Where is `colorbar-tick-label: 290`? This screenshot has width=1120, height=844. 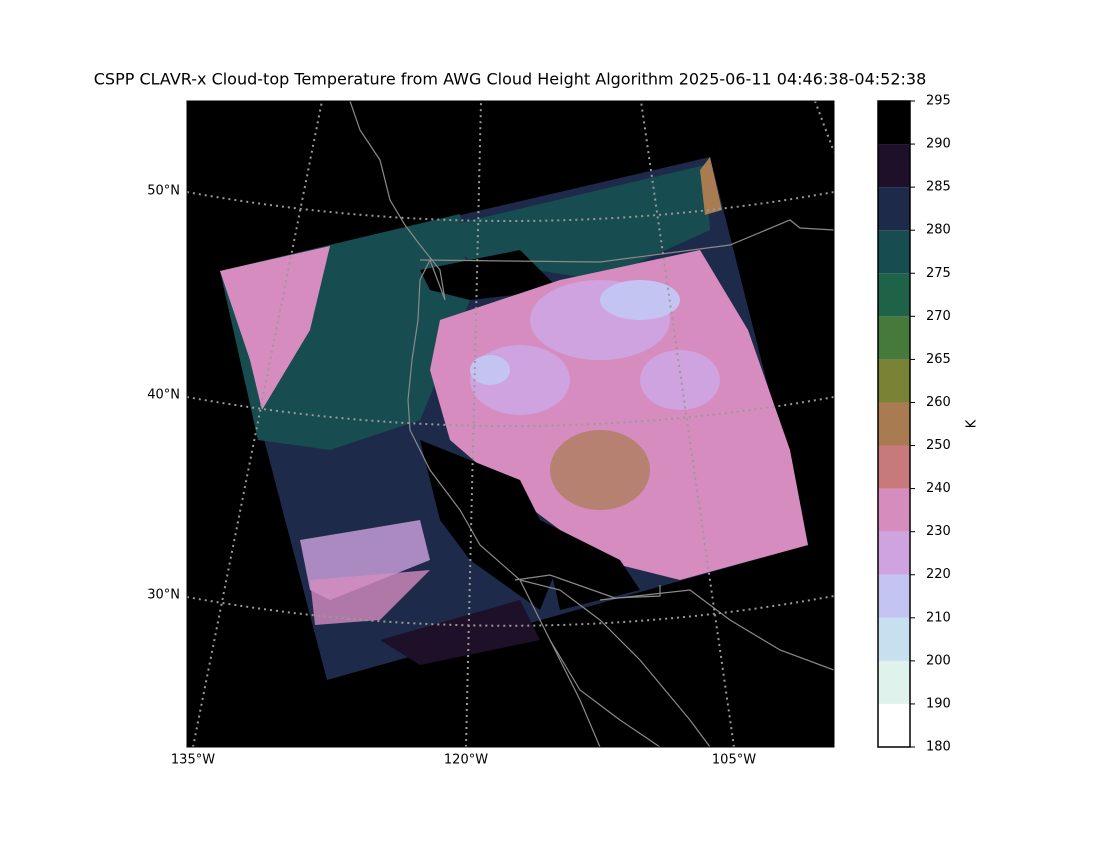
colorbar-tick-label: 290 is located at coordinates (938, 144).